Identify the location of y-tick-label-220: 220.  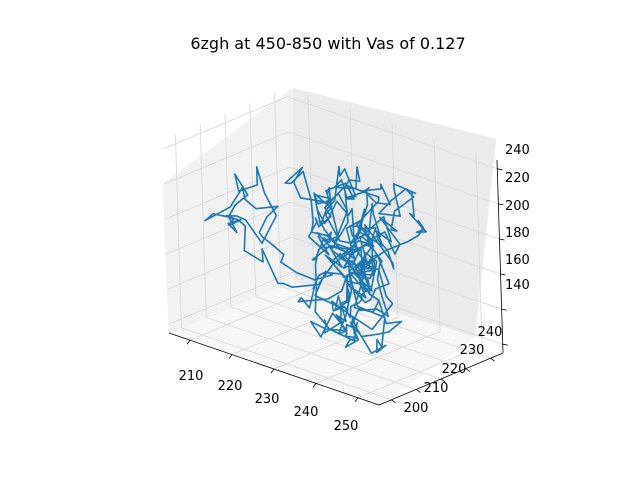
(454, 369).